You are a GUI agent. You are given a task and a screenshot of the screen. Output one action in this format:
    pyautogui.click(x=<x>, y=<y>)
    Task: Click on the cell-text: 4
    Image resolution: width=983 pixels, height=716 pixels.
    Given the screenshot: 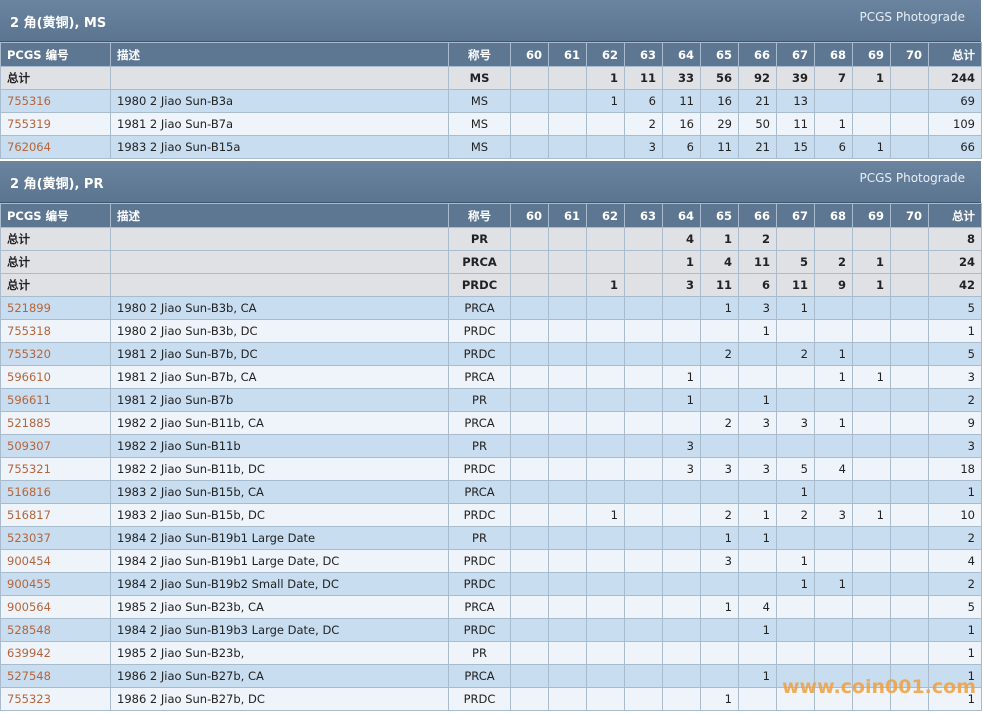 What is the action you would take?
    pyautogui.click(x=689, y=239)
    